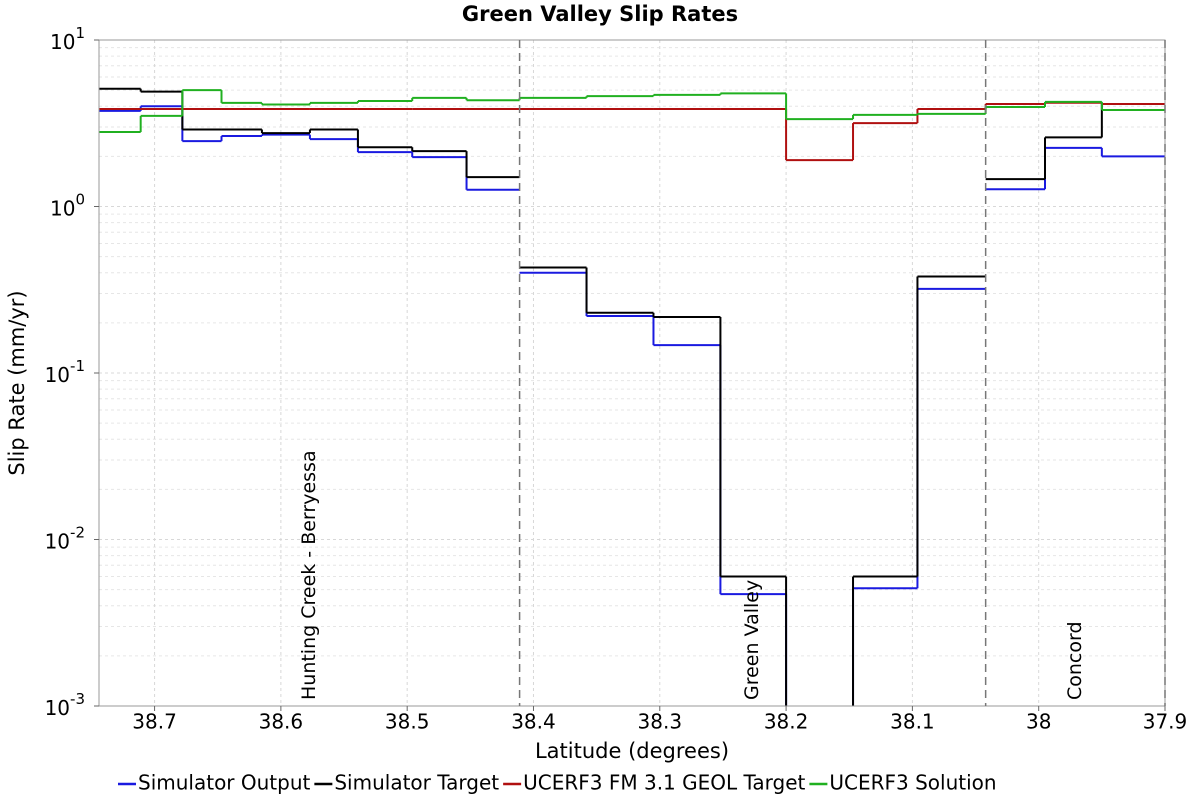 The width and height of the screenshot is (1200, 800). I want to click on x-tick-label: 38.5, so click(407, 722).